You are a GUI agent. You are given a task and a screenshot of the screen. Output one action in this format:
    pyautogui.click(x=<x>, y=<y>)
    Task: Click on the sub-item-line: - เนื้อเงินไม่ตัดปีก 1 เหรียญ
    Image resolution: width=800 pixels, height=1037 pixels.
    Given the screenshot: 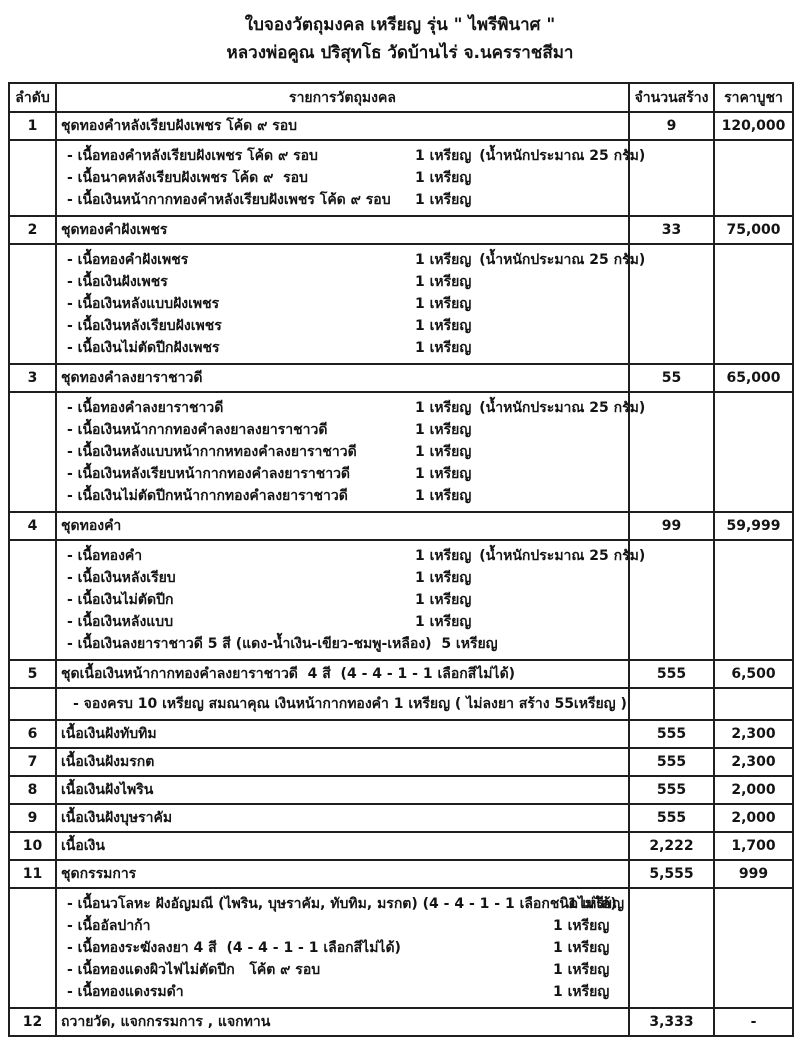 What is the action you would take?
    pyautogui.click(x=345, y=600)
    